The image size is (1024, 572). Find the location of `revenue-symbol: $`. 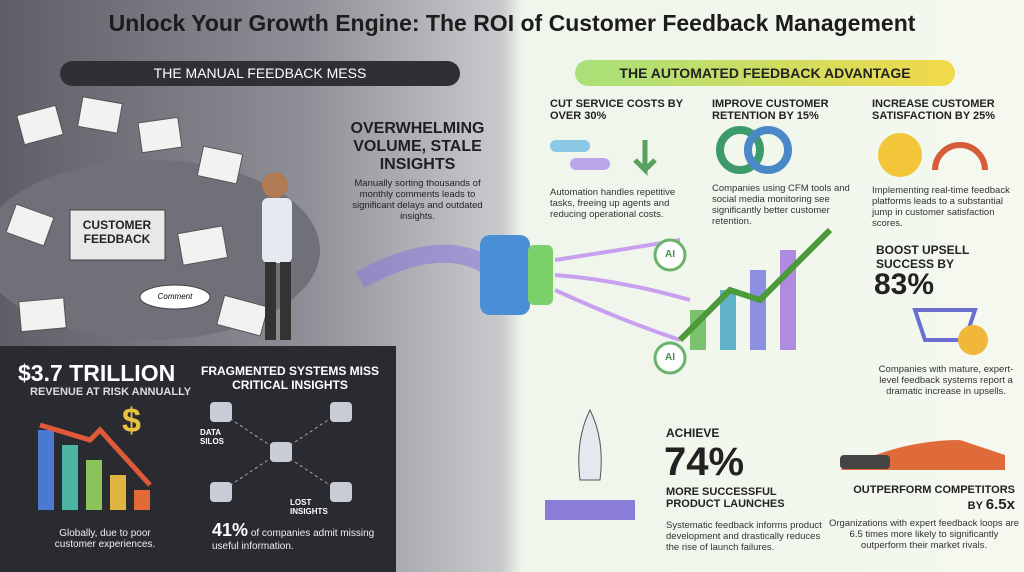

revenue-symbol: $ is located at coordinates (131, 421).